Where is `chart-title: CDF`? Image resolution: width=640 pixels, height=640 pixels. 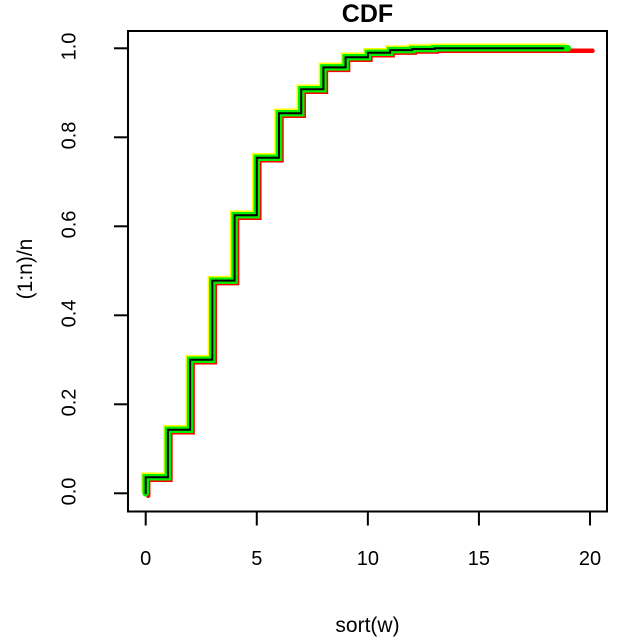
chart-title: CDF is located at coordinates (367, 14).